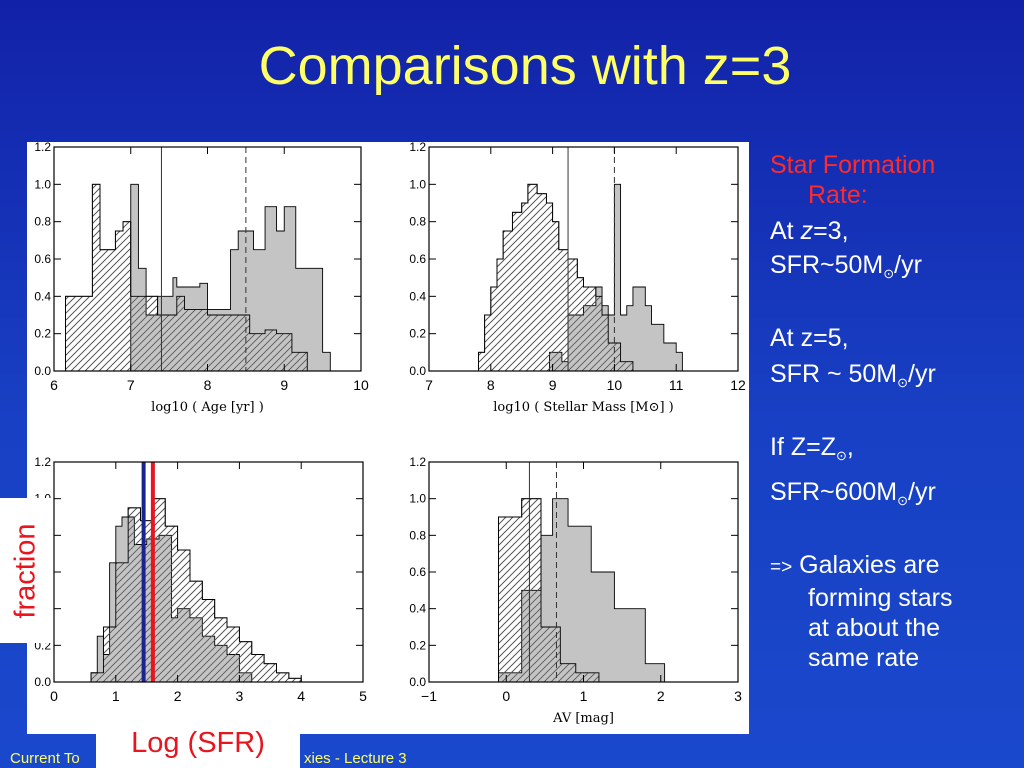 Image resolution: width=1024 pixels, height=768 pixels. What do you see at coordinates (809, 338) in the screenshot?
I see `note-at-z5-text: At z=5,` at bounding box center [809, 338].